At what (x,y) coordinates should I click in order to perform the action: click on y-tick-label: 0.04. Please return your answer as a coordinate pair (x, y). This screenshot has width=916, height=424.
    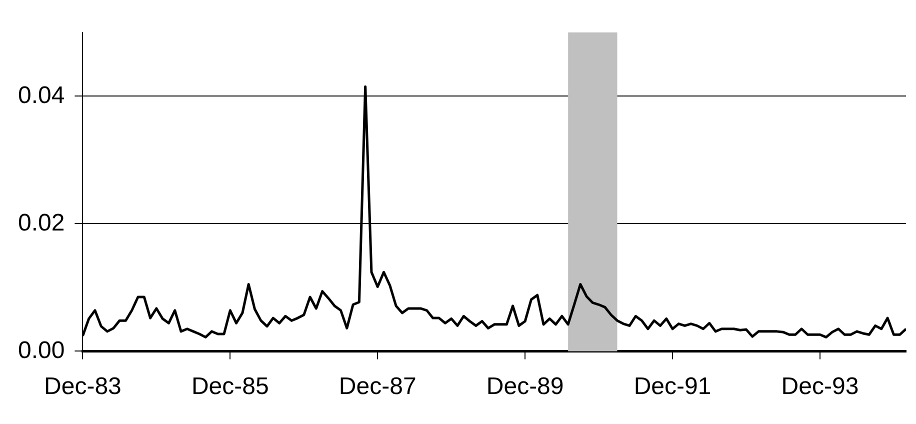
    Looking at the image, I should click on (41, 95).